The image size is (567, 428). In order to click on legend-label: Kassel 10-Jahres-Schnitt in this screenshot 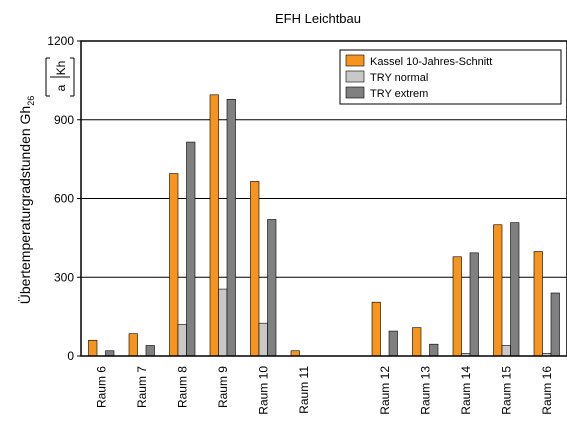, I will do `click(431, 62)`.